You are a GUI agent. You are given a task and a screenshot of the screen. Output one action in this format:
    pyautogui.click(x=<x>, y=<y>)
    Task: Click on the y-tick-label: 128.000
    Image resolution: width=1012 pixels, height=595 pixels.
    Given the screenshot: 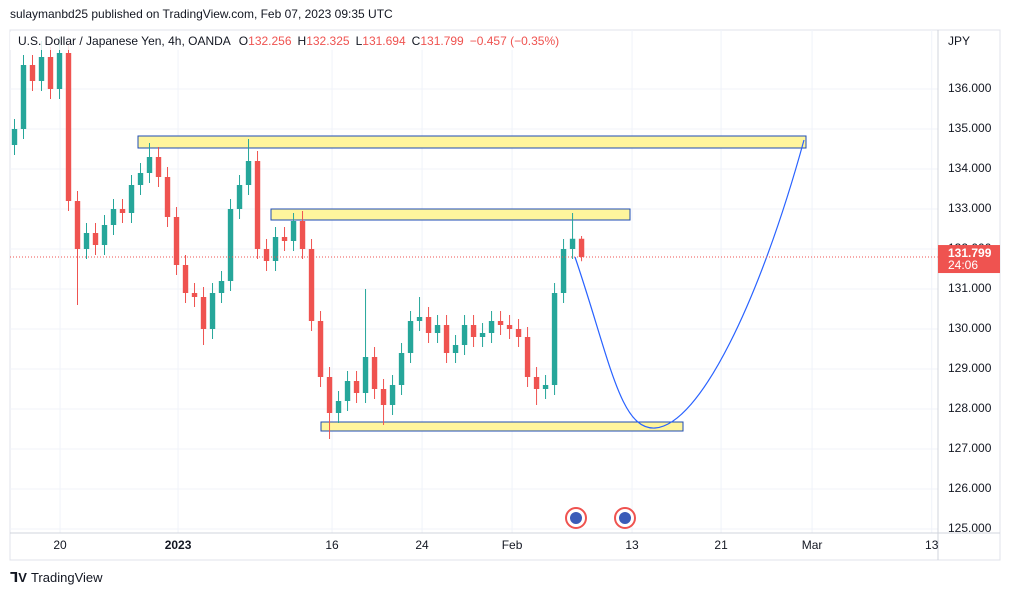 What is the action you would take?
    pyautogui.click(x=970, y=408)
    